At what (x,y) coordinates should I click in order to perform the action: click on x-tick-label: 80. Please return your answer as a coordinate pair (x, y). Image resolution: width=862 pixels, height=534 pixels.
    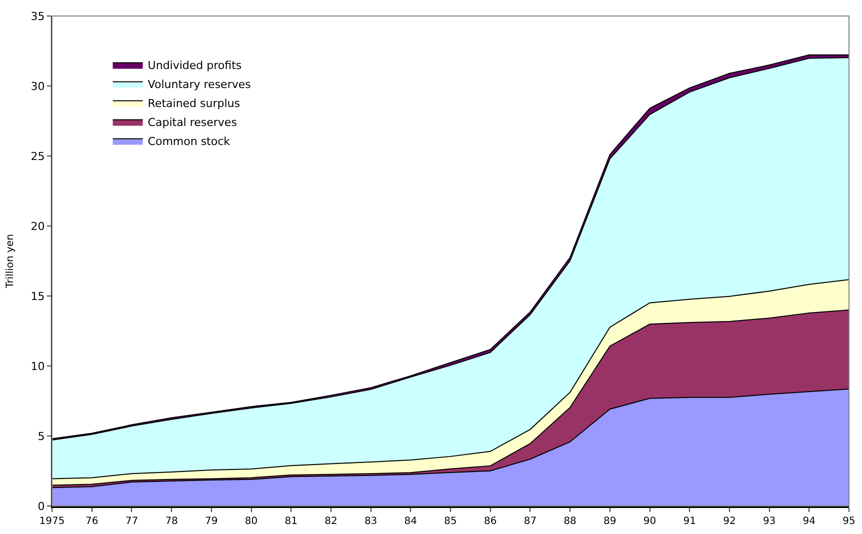
    Looking at the image, I should click on (251, 521).